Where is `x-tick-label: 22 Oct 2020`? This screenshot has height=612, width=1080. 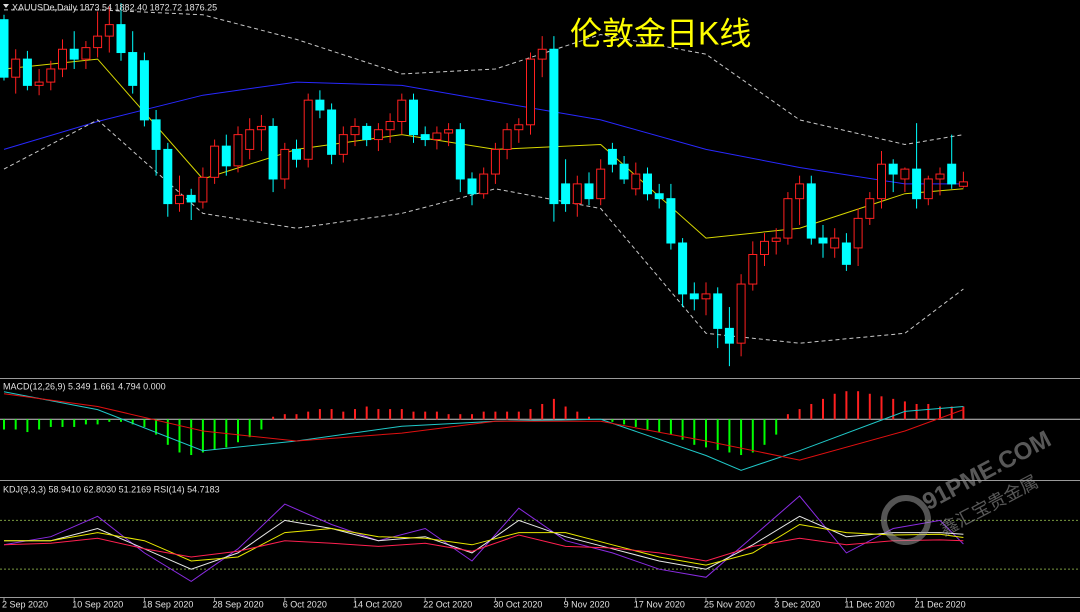 x-tick-label: 22 Oct 2020 is located at coordinates (447, 604).